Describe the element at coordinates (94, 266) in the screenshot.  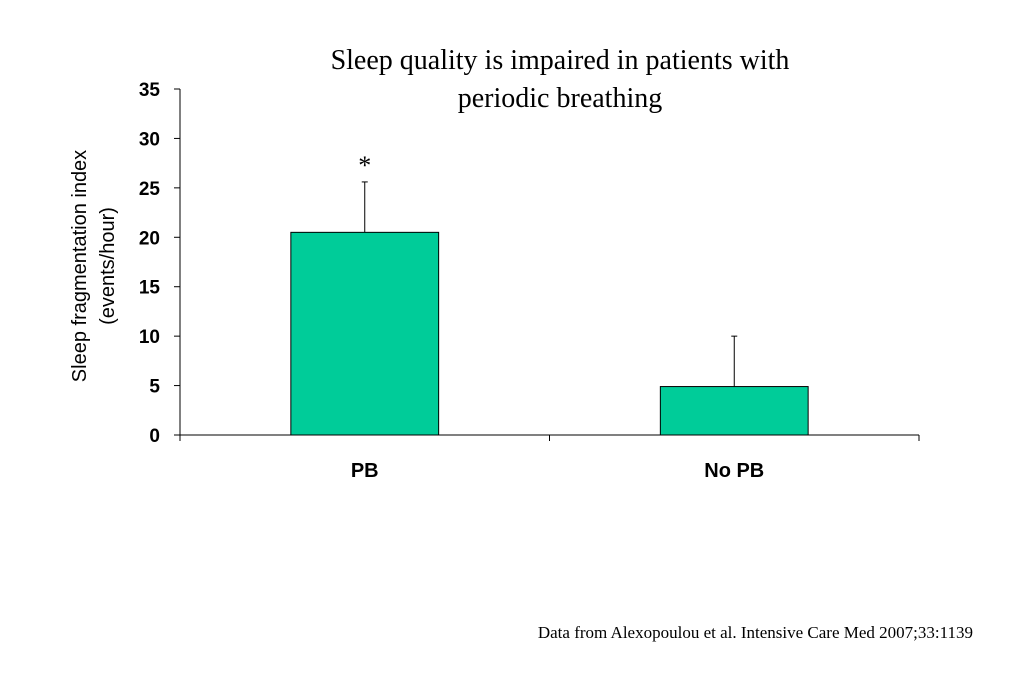
I see `y-axis-label: Sleep fragmentation index (events/hour)` at that location.